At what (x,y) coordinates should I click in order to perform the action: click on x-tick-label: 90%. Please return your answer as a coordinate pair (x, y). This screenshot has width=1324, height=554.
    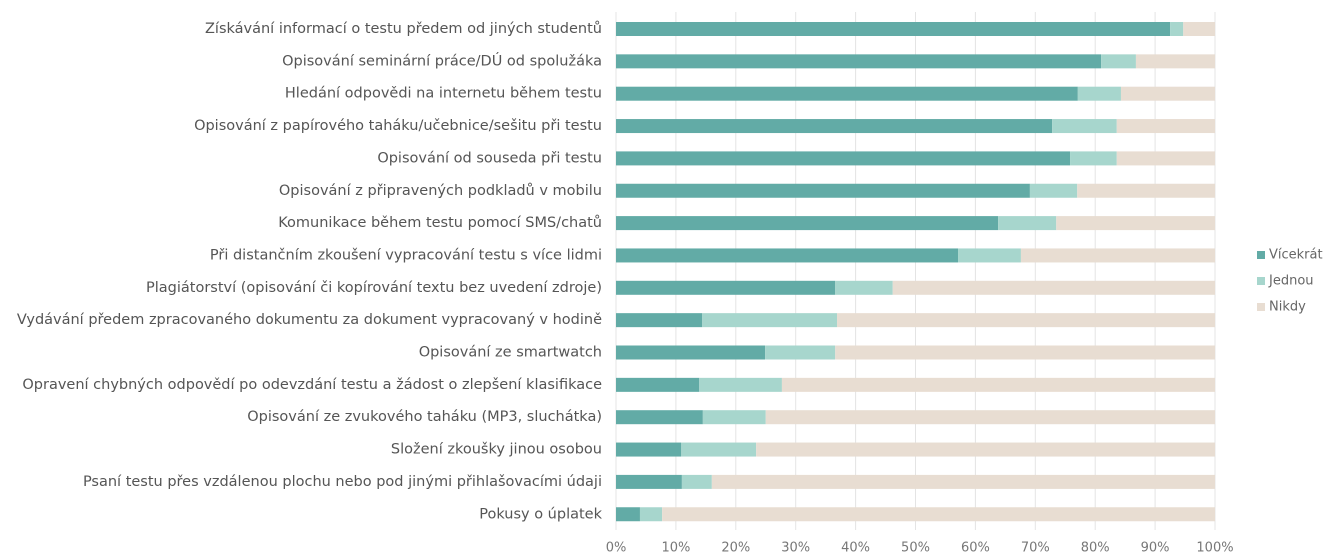
    Looking at the image, I should click on (1155, 547).